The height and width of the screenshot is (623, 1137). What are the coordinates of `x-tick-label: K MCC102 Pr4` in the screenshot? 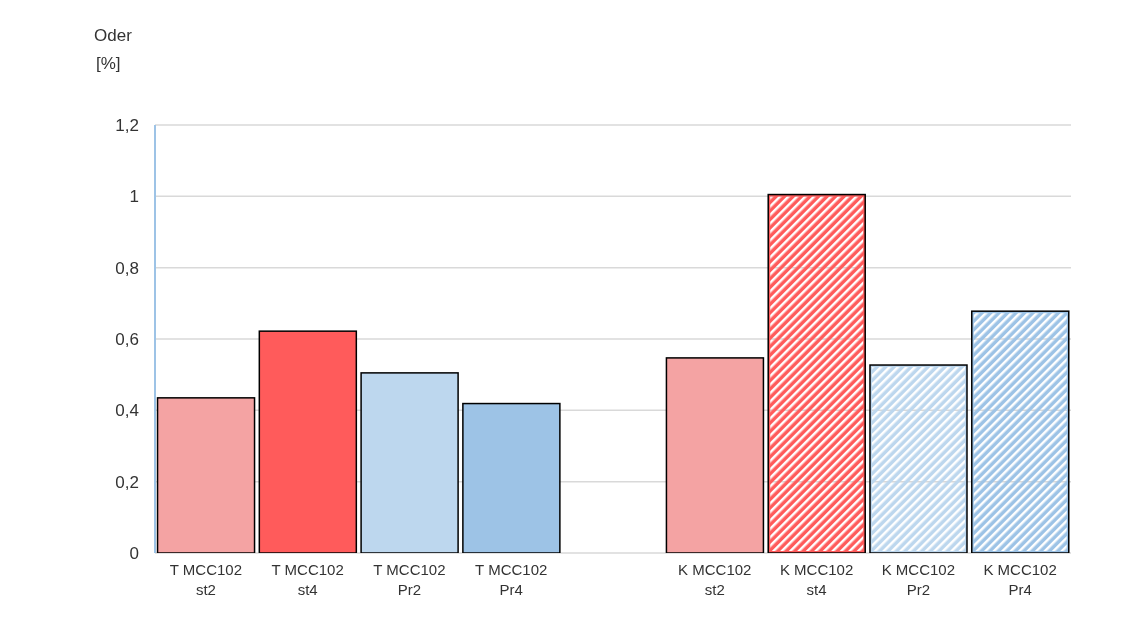 It's located at (1020, 579).